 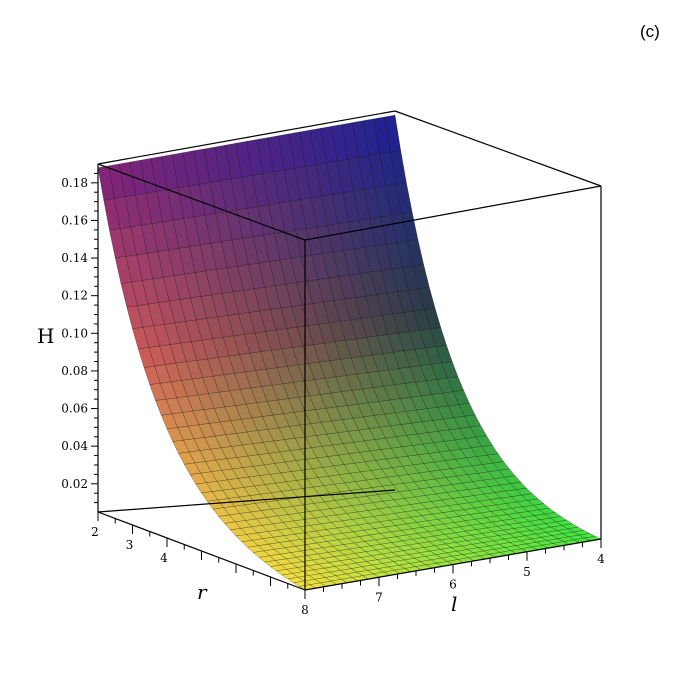 What do you see at coordinates (650, 31) in the screenshot?
I see `panel-label: (c)` at bounding box center [650, 31].